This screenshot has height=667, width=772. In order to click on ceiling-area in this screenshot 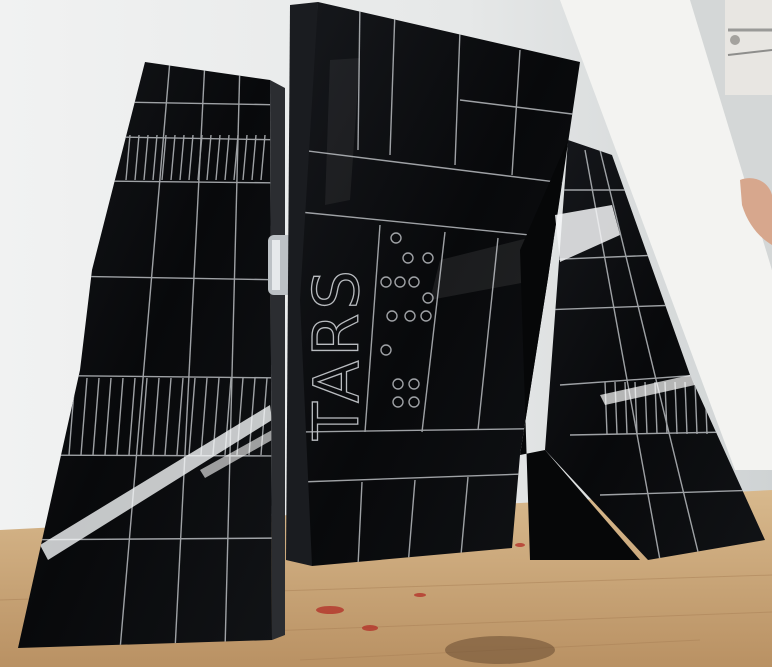, I will do `click(748, 47)`.